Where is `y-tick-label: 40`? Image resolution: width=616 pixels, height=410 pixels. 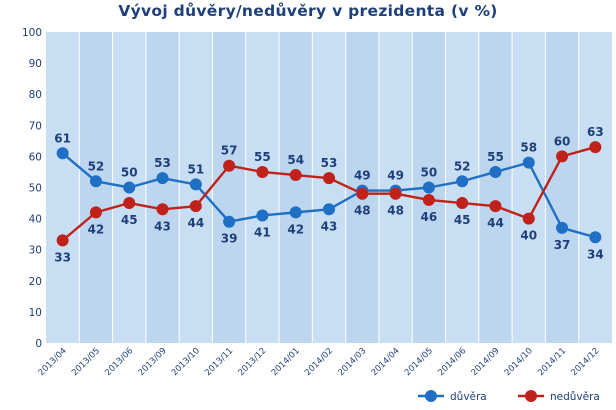 y-tick-label: 40 is located at coordinates (35, 220).